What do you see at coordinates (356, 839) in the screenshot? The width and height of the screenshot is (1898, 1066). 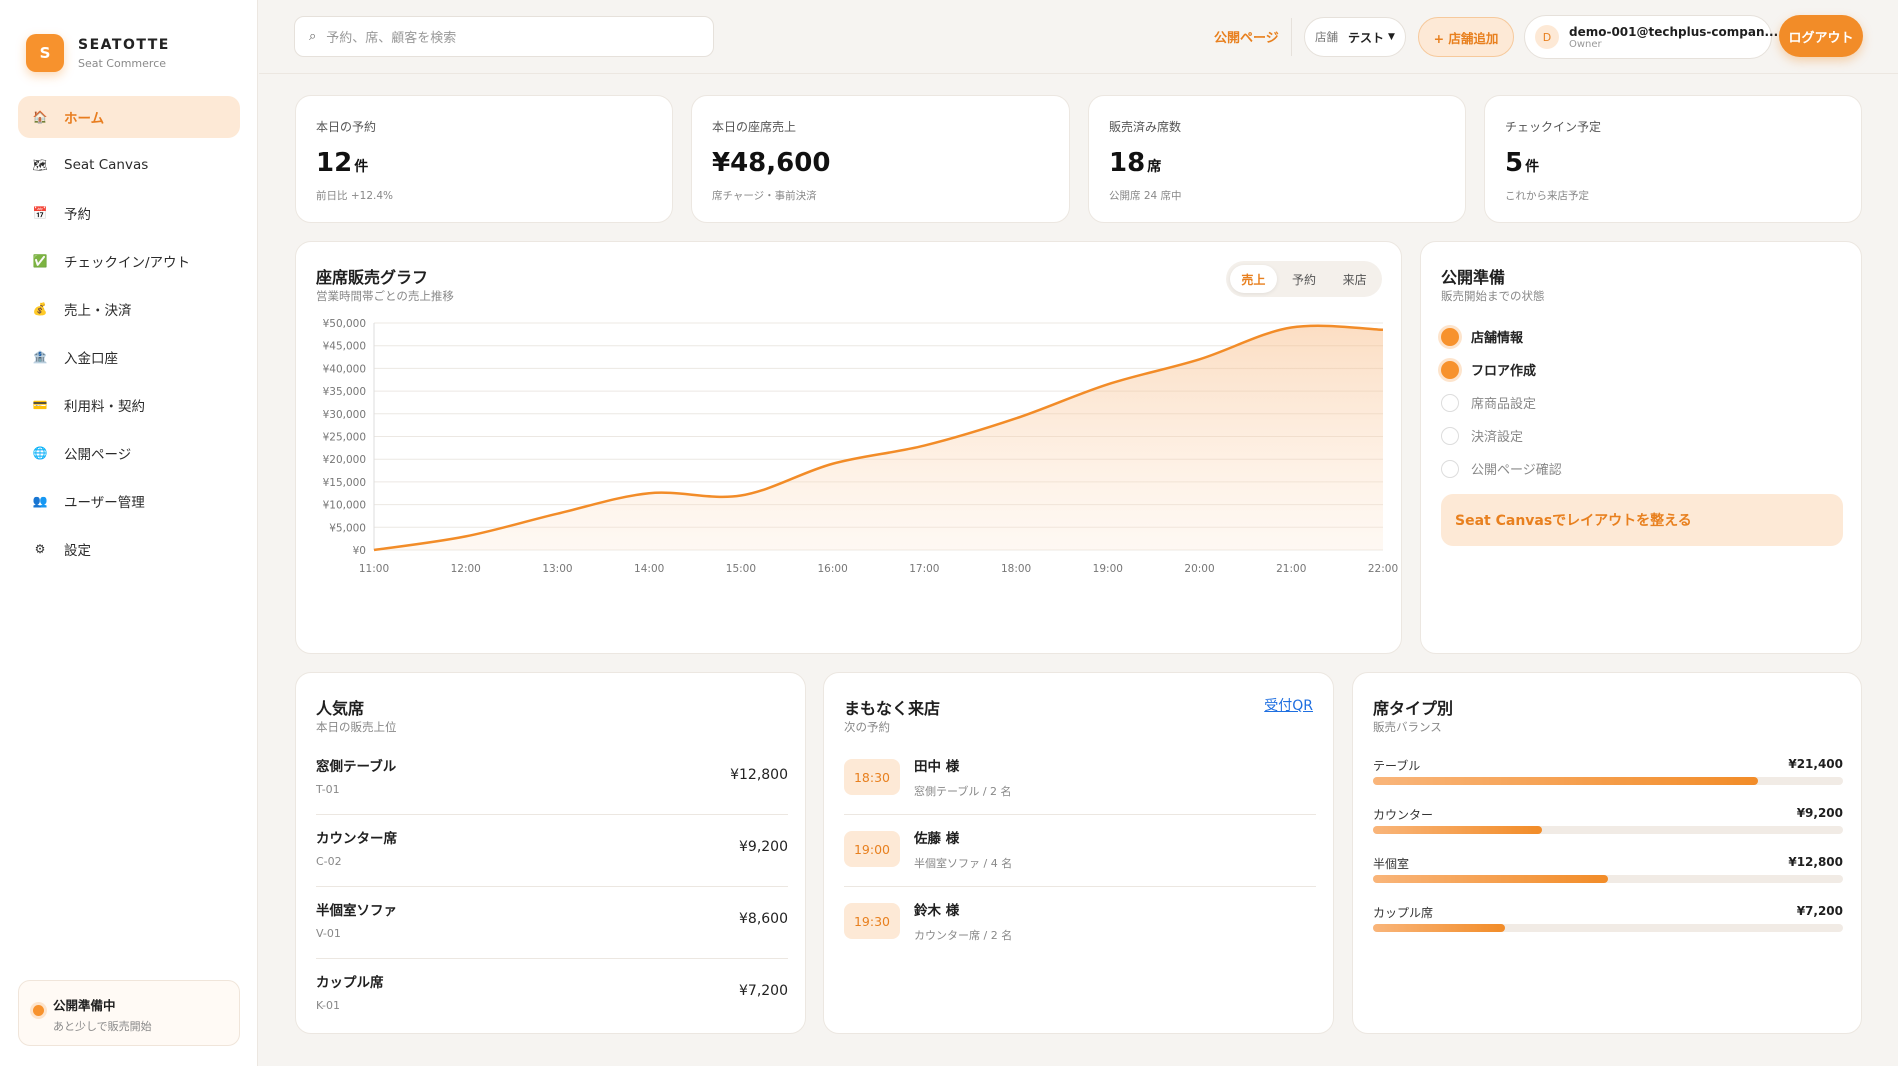 I see `seat-name: カウンター席` at bounding box center [356, 839].